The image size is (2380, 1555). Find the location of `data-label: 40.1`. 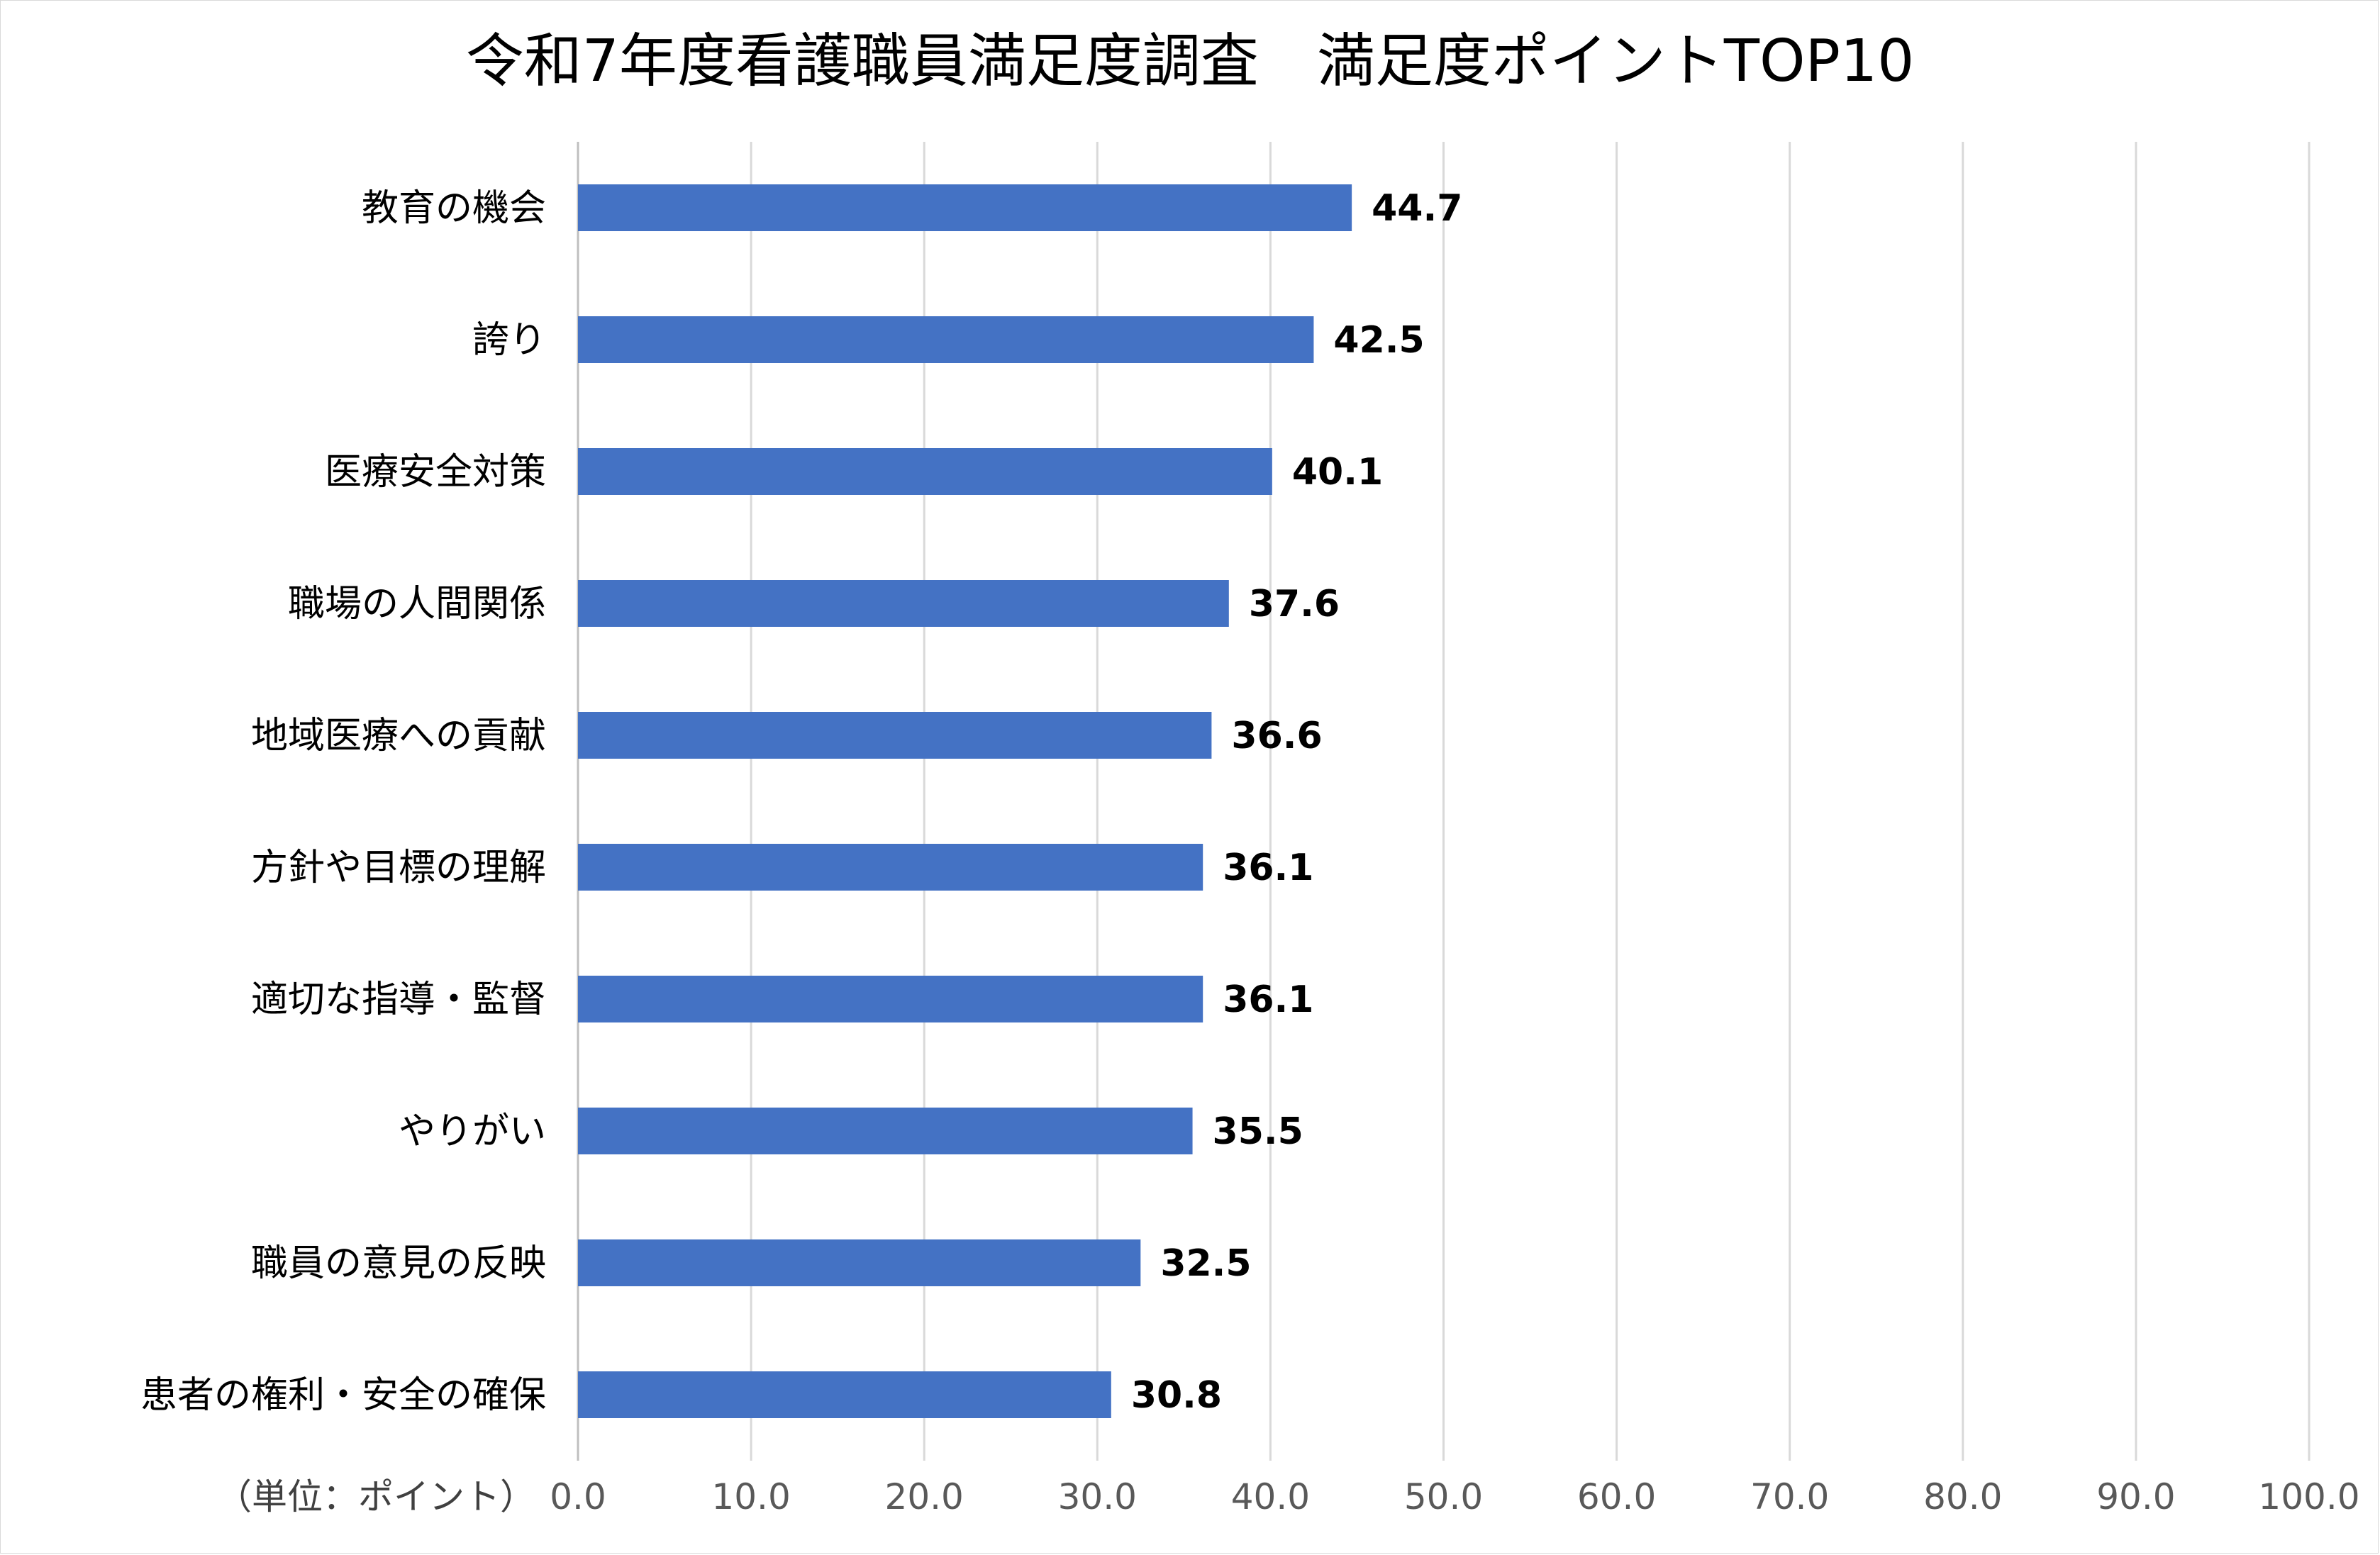

data-label: 40.1 is located at coordinates (1337, 472).